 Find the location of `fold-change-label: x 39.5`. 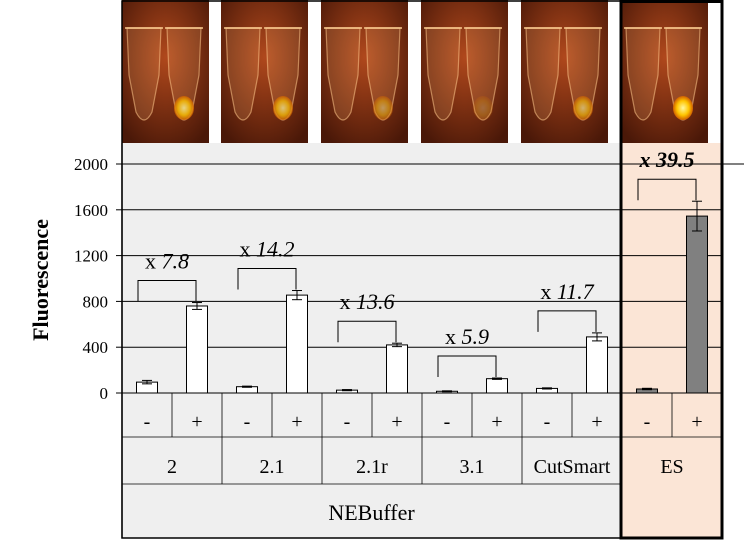

fold-change-label: x 39.5 is located at coordinates (667, 159).